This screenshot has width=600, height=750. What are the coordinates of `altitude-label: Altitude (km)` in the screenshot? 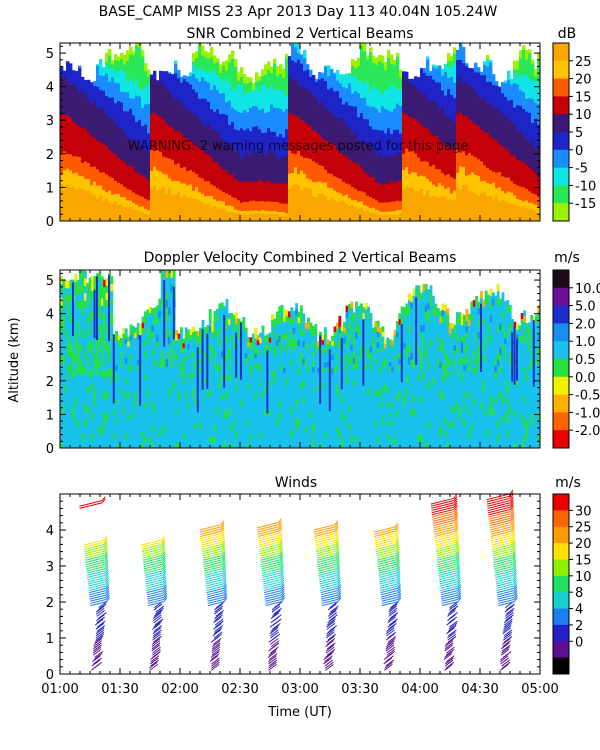 It's located at (14, 359).